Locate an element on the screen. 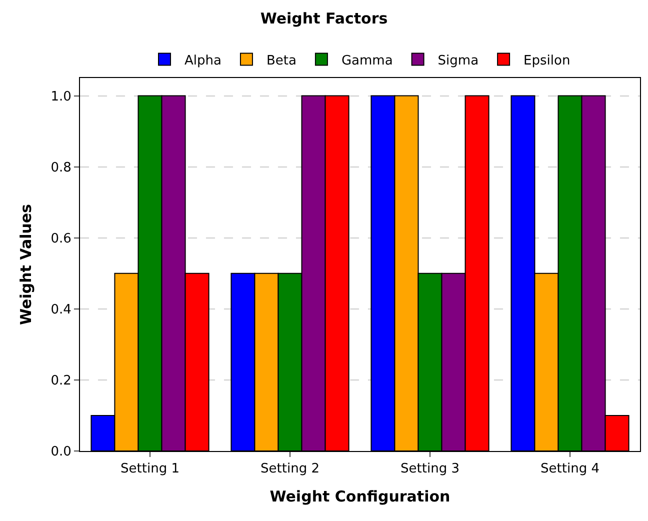  x-axis-title: Weight Configuration is located at coordinates (360, 497).